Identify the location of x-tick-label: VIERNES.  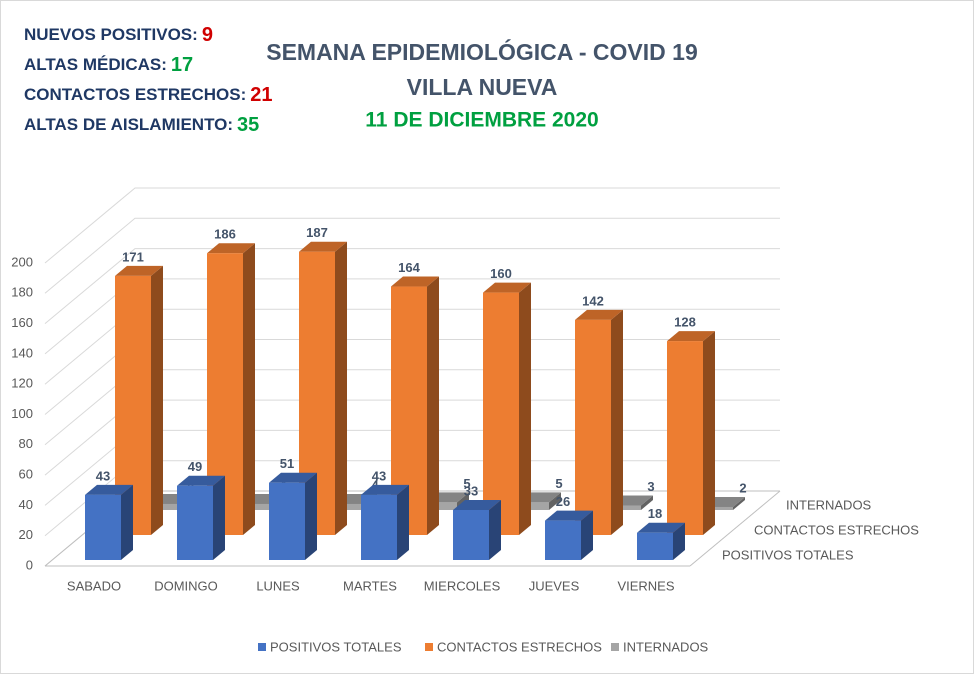
(645, 585).